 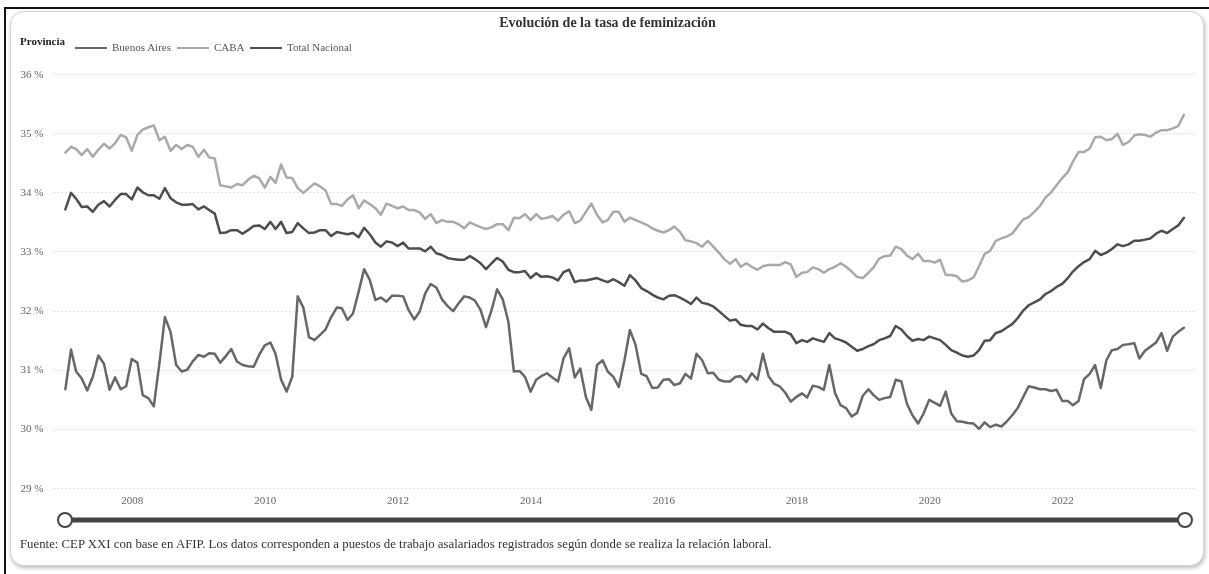 What do you see at coordinates (32, 428) in the screenshot?
I see `y-tick-label: 30 %` at bounding box center [32, 428].